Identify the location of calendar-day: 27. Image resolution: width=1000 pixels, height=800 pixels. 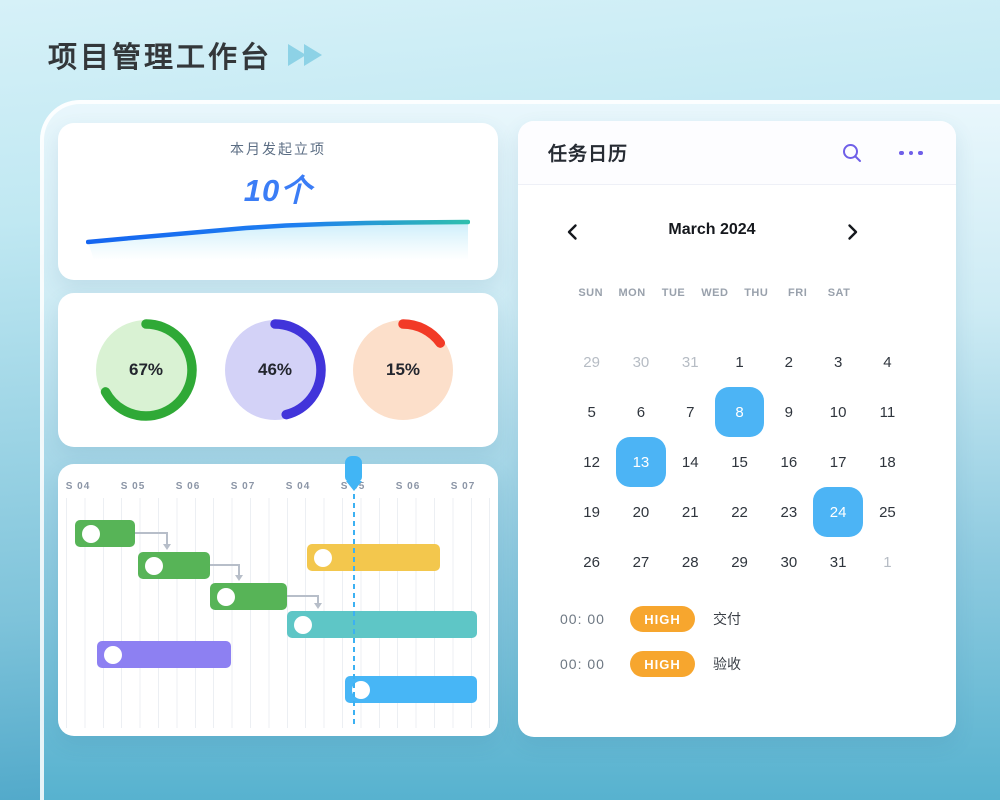
(641, 562).